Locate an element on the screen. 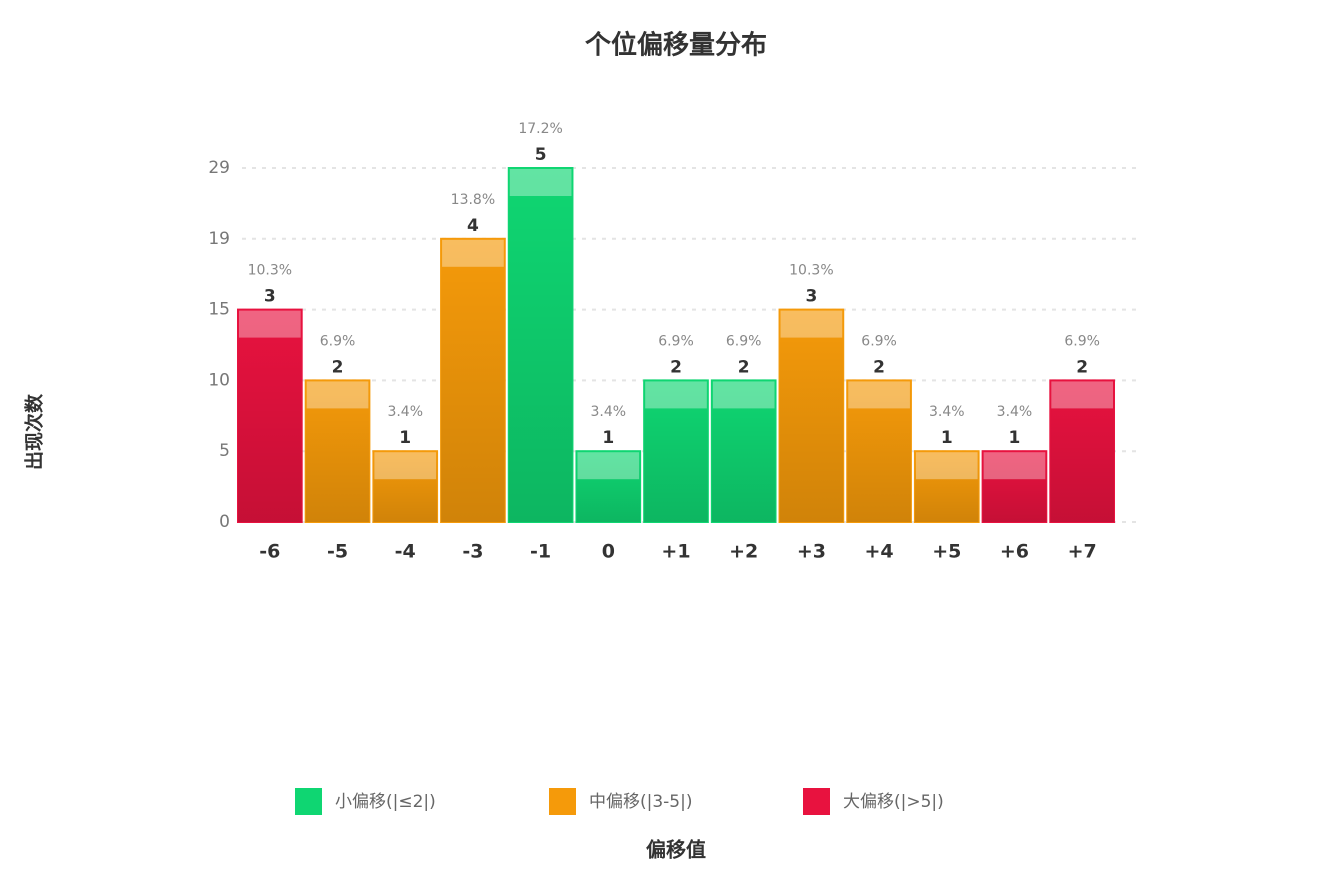 This screenshot has height=877, width=1327. x-tick-label: -6 is located at coordinates (269, 552).